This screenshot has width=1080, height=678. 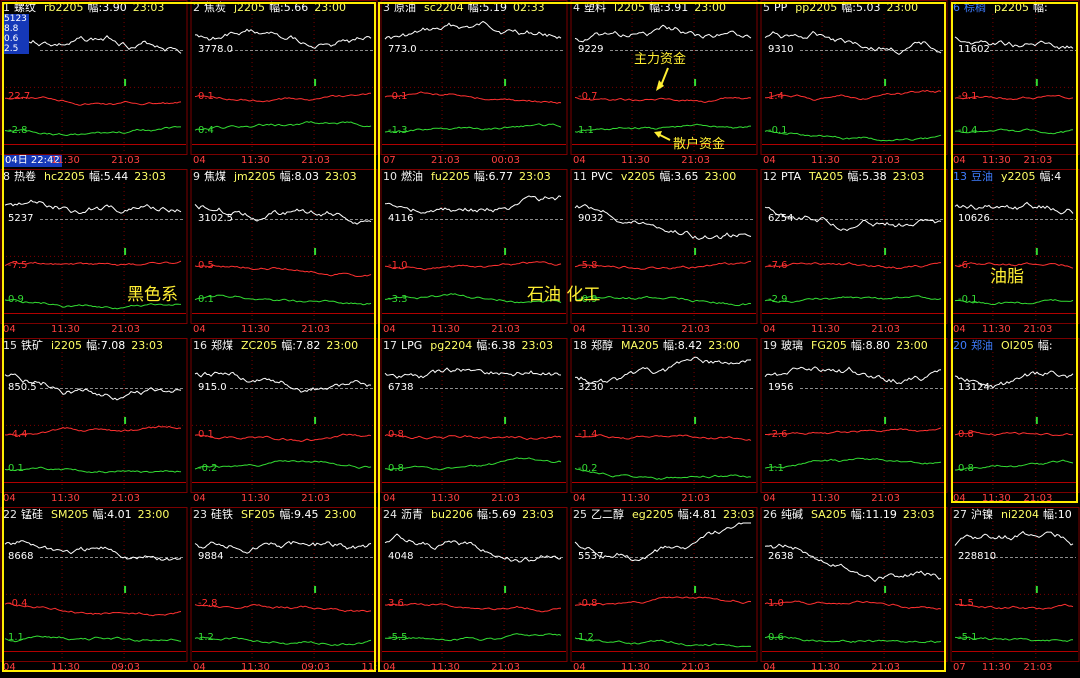 What do you see at coordinates (196, 7) in the screenshot?
I see `header-idx: 2` at bounding box center [196, 7].